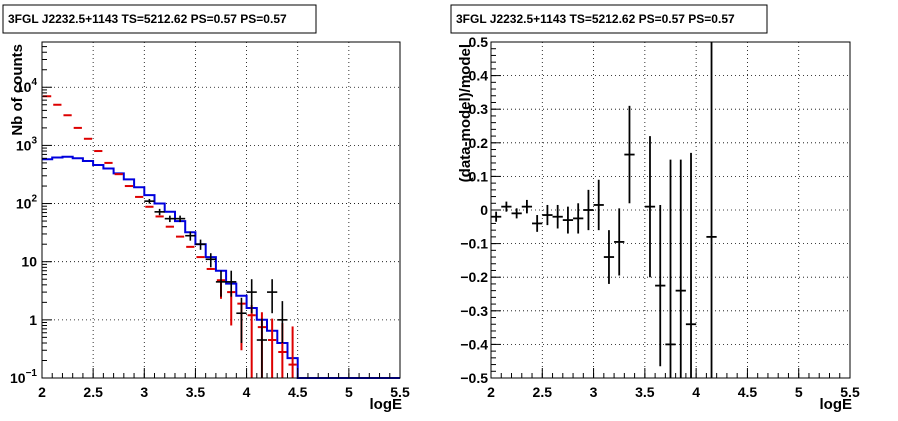  What do you see at coordinates (32, 373) in the screenshot?
I see `counts-ytick-exp: −1` at bounding box center [32, 373].